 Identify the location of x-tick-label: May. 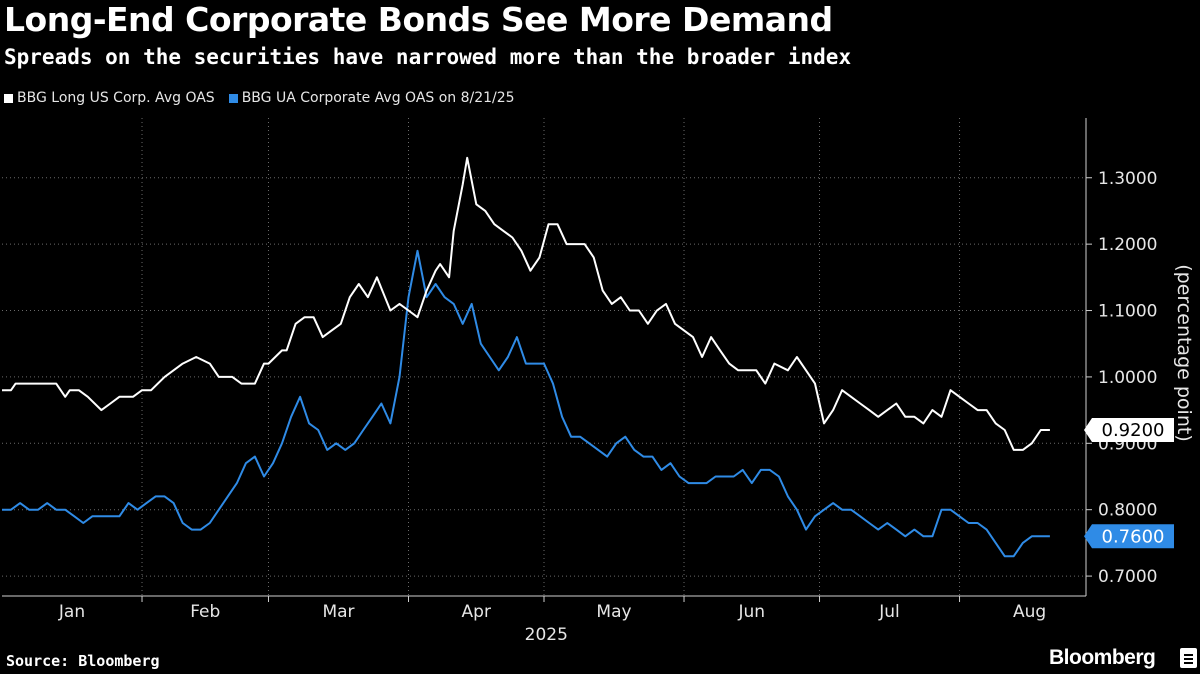
(613, 612).